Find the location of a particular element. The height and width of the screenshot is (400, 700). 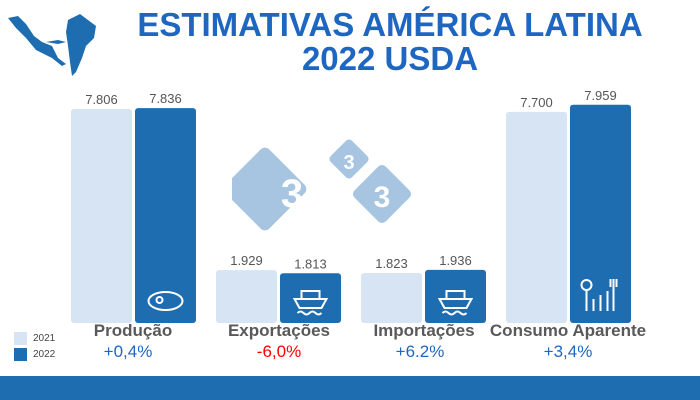

consumption-icon is located at coordinates (599, 295).